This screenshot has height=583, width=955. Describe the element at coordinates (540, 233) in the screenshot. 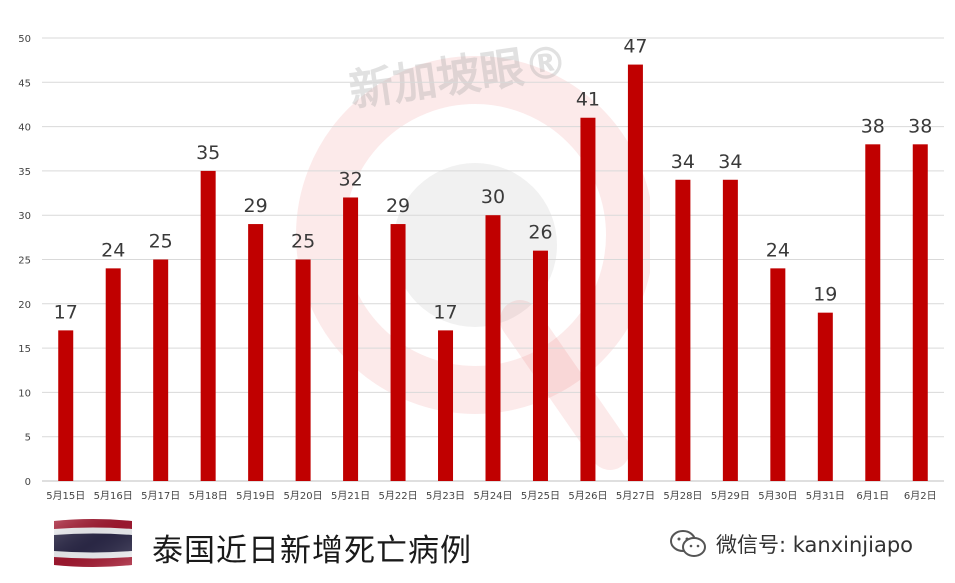

I see `data-label: 26` at that location.